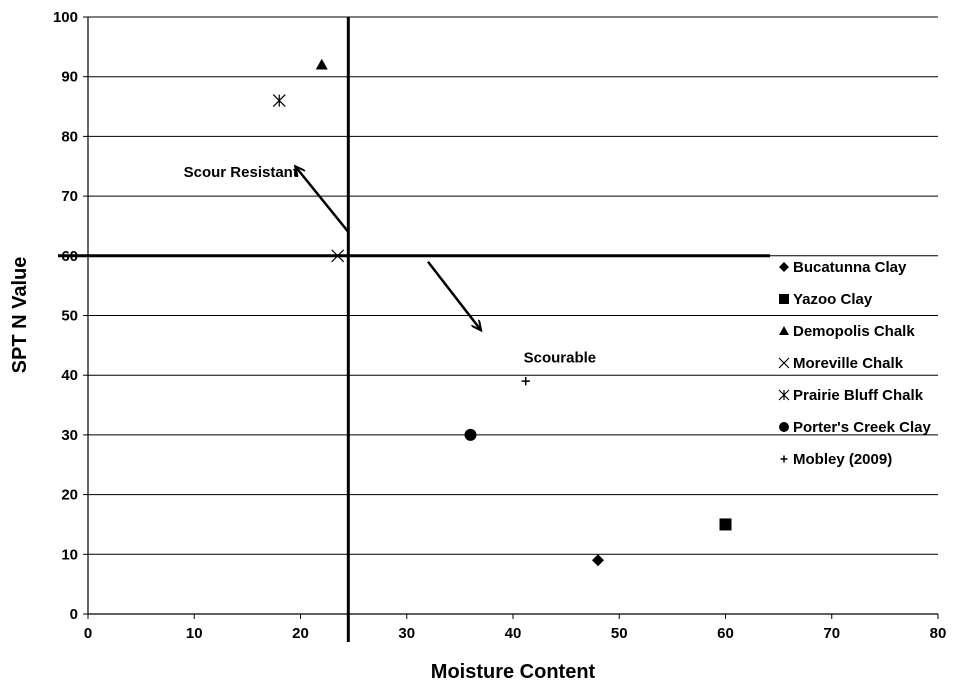  What do you see at coordinates (69, 375) in the screenshot?
I see `y-tick-label: 40` at bounding box center [69, 375].